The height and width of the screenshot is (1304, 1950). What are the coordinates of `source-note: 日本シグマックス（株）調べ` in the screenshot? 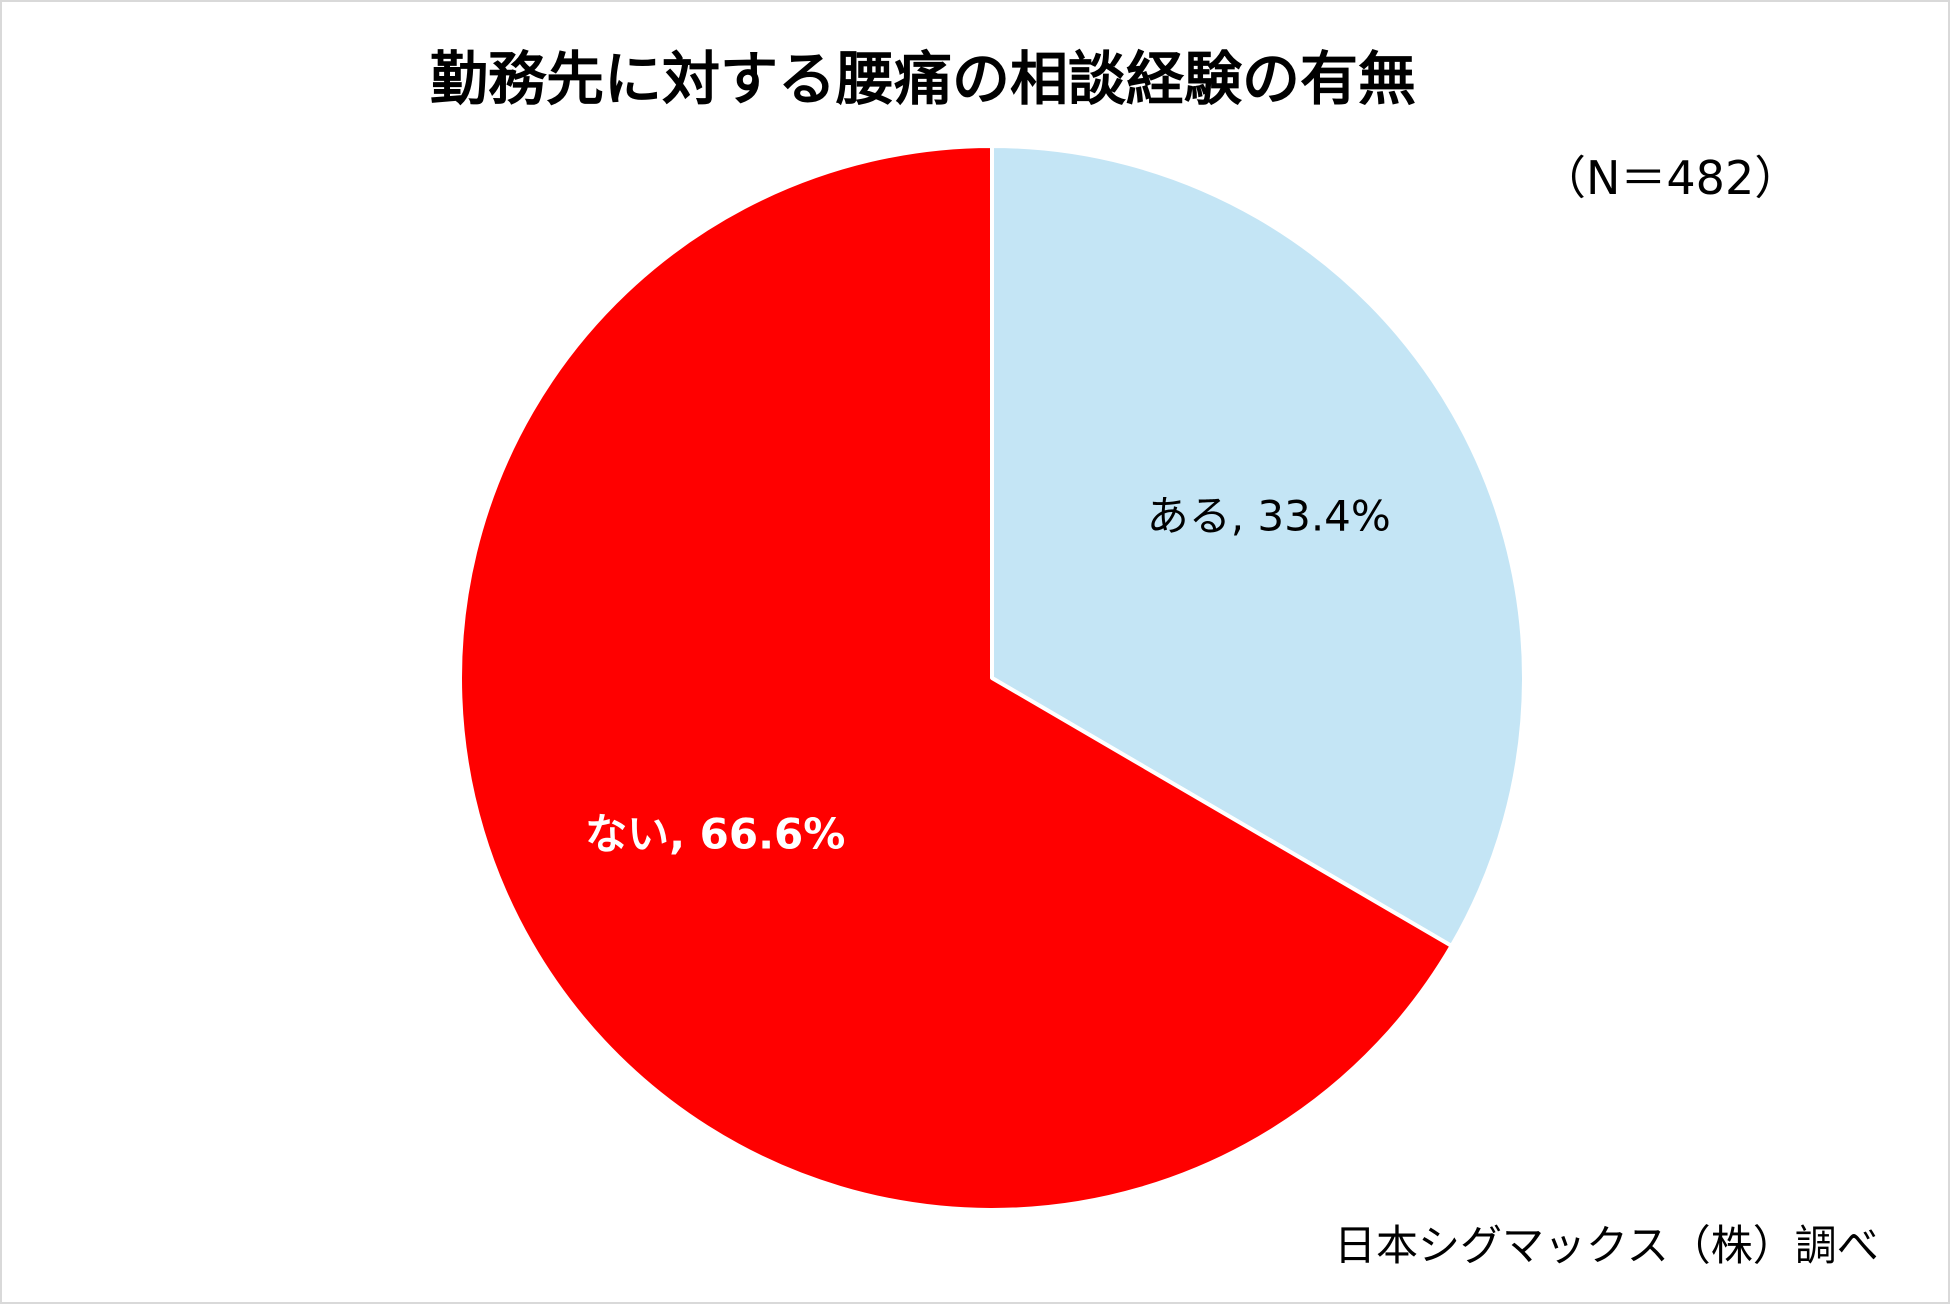 It's located at (1606, 1245).